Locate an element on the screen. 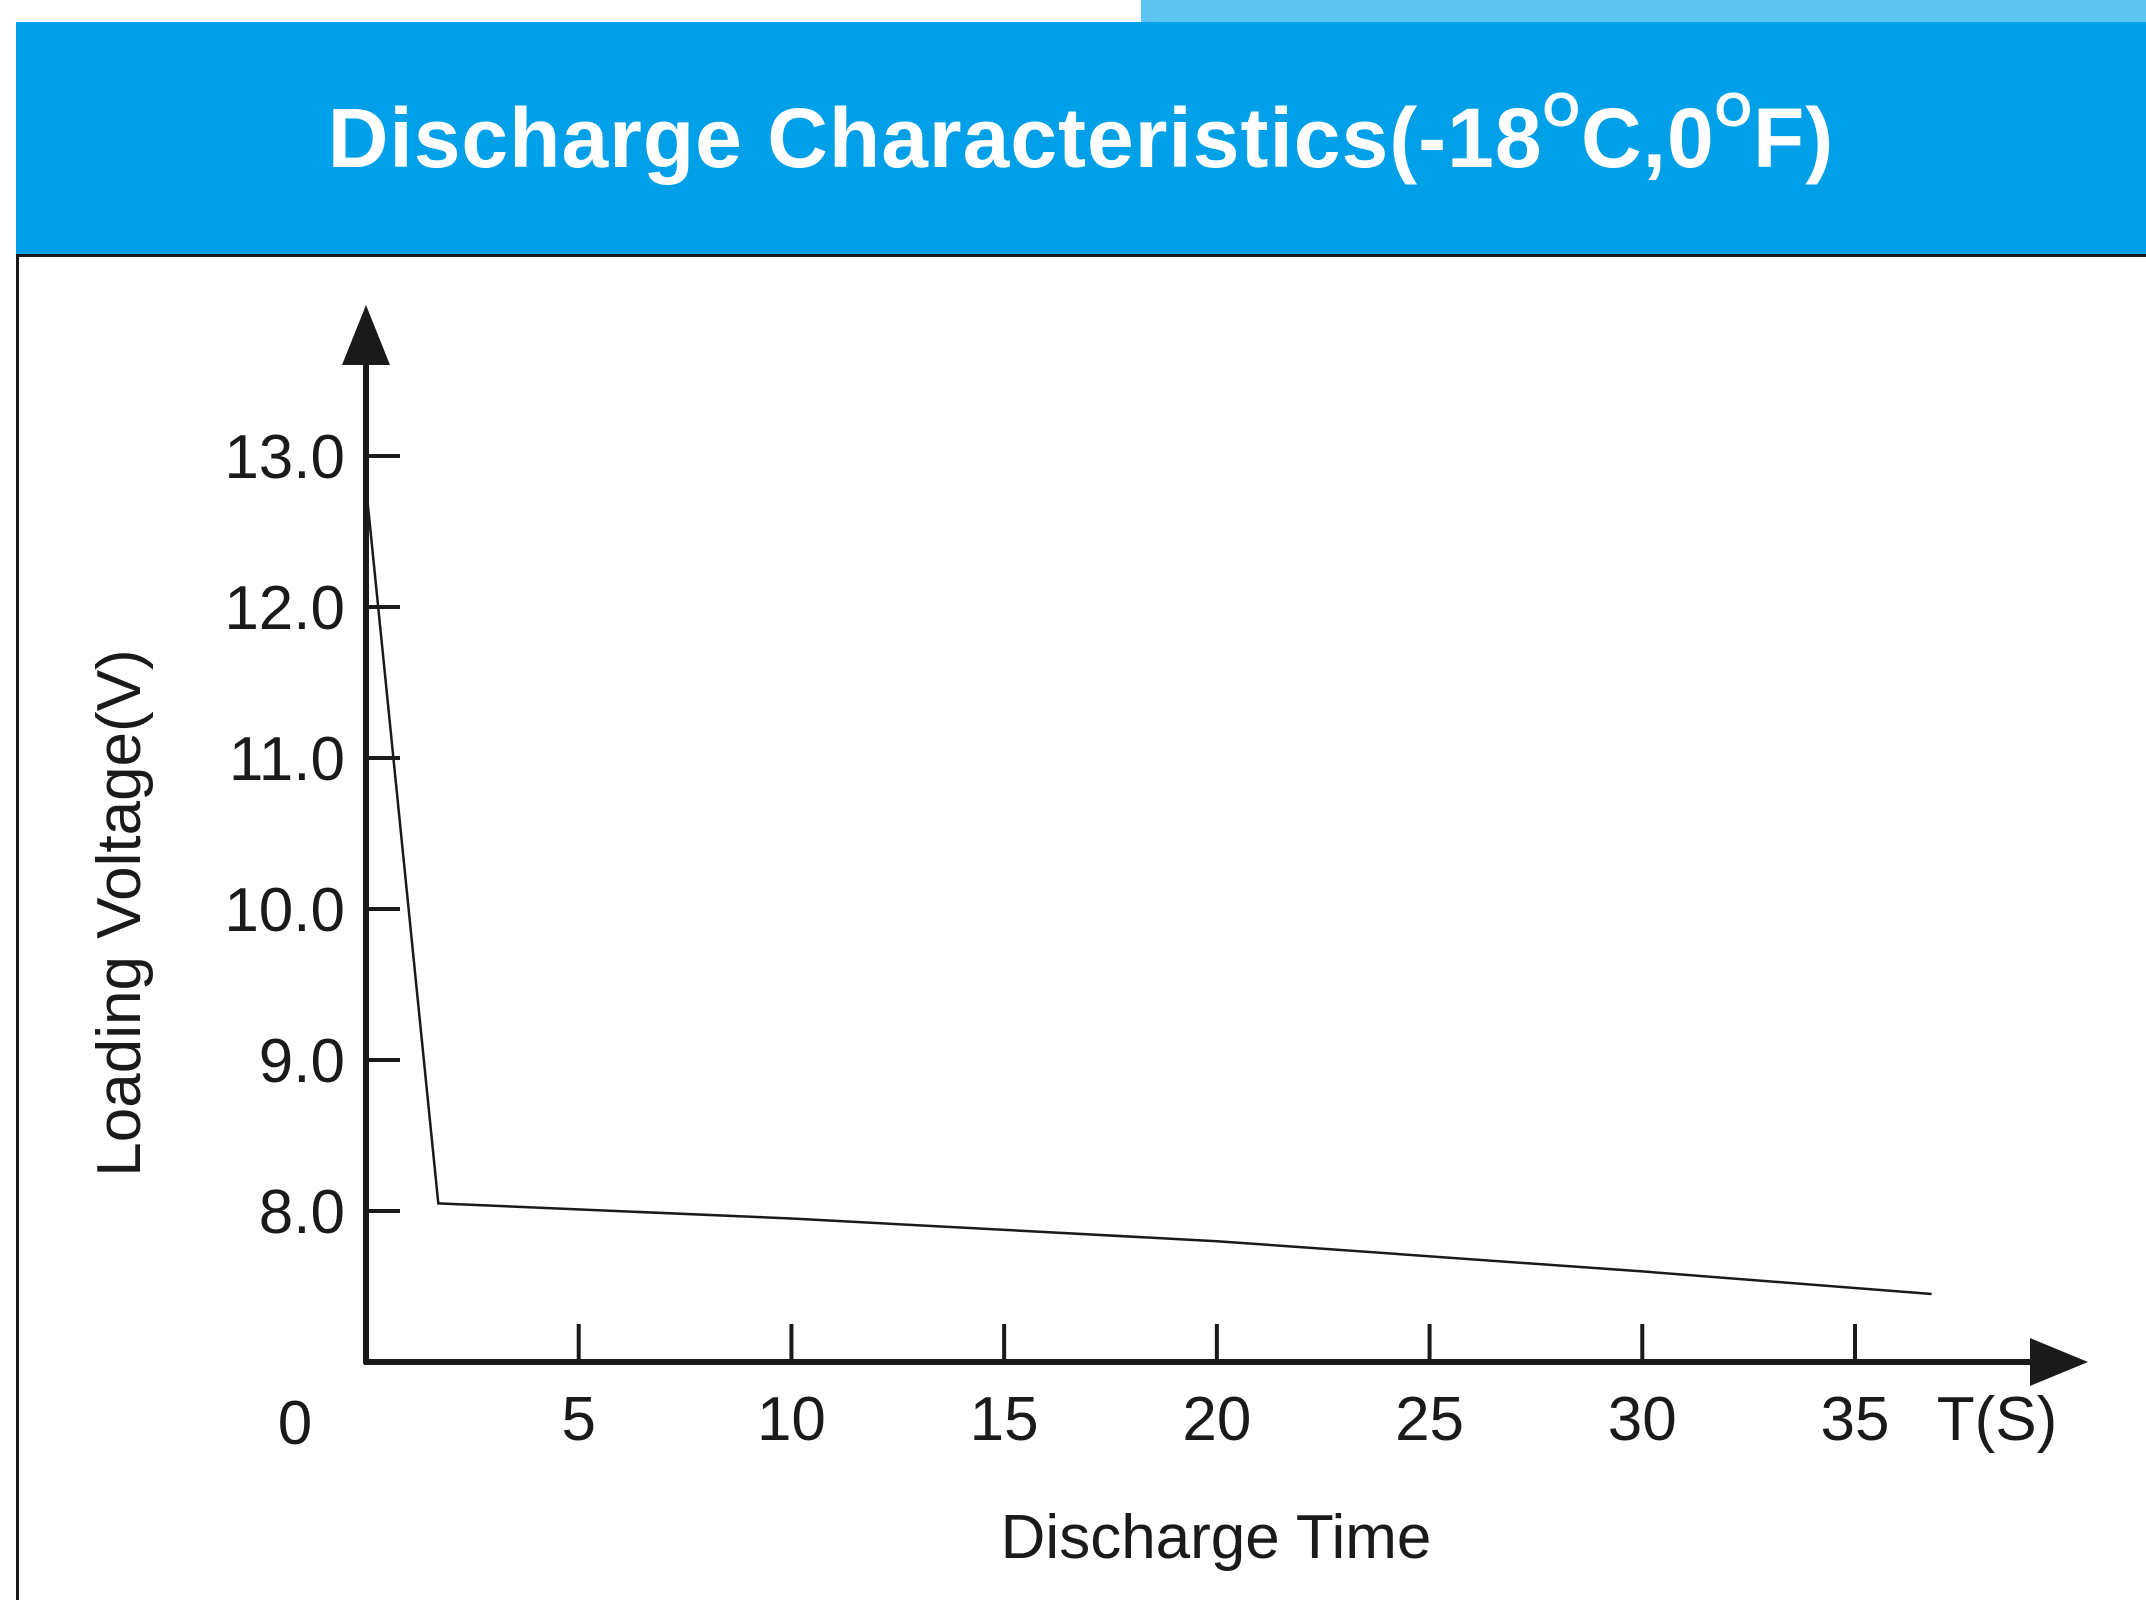 The width and height of the screenshot is (2146, 1600). y-tick-label-11: 11.0 is located at coordinates (287, 759).